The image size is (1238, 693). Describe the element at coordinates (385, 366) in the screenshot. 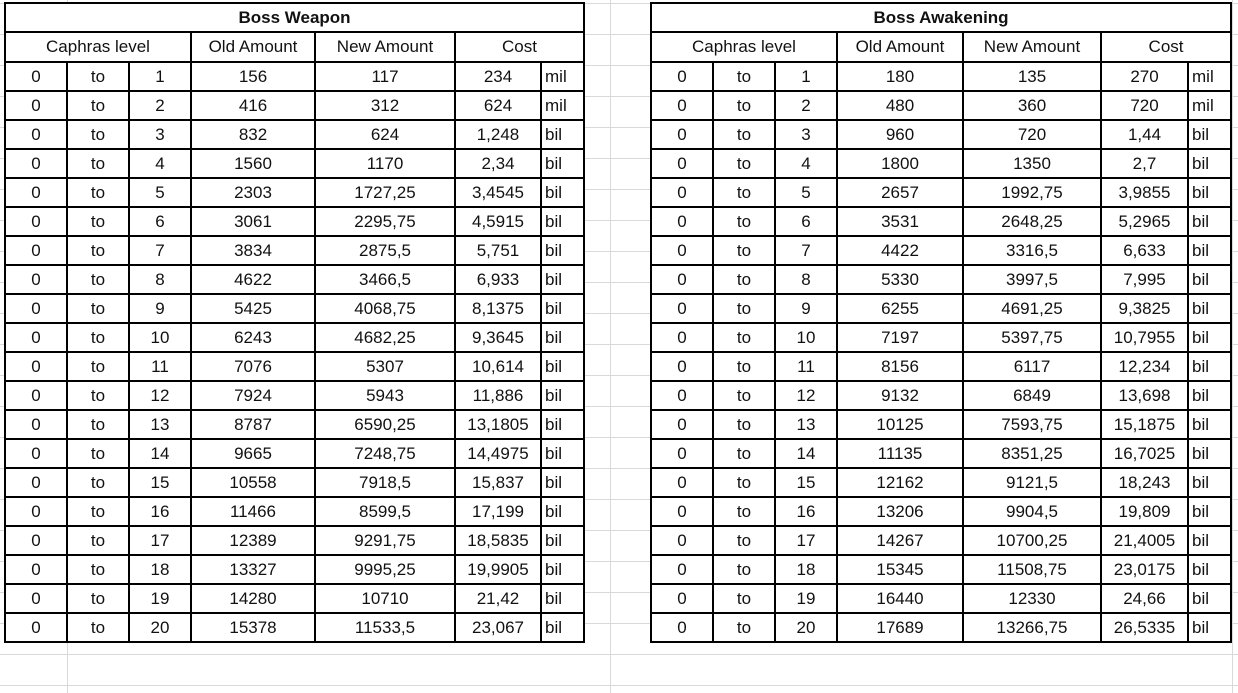

I see `cell-new-amount: 5307` at that location.